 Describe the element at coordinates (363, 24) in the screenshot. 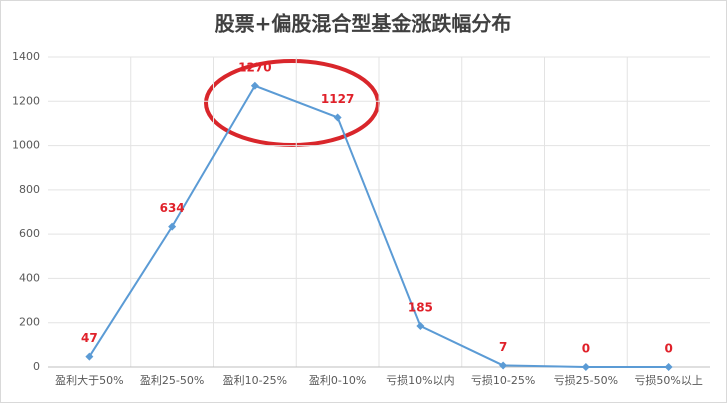

I see `chart-title: 股票+偏股混合型基金涨跌幅分布` at that location.